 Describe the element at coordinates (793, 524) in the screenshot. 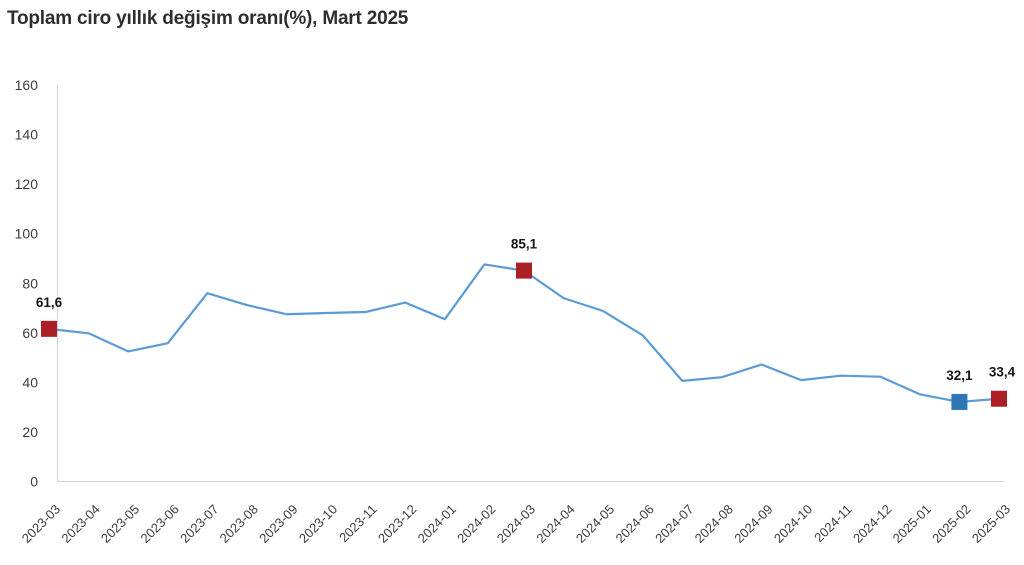

I see `x-axis-tick-label: 2024-10` at that location.